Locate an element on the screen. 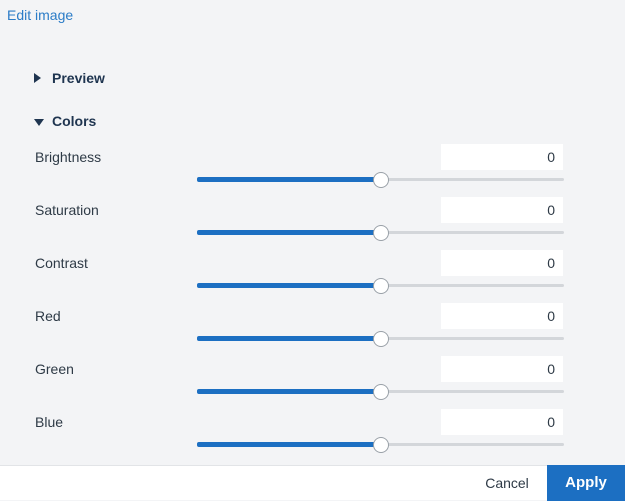  colors-section-label: Colors is located at coordinates (74, 121).